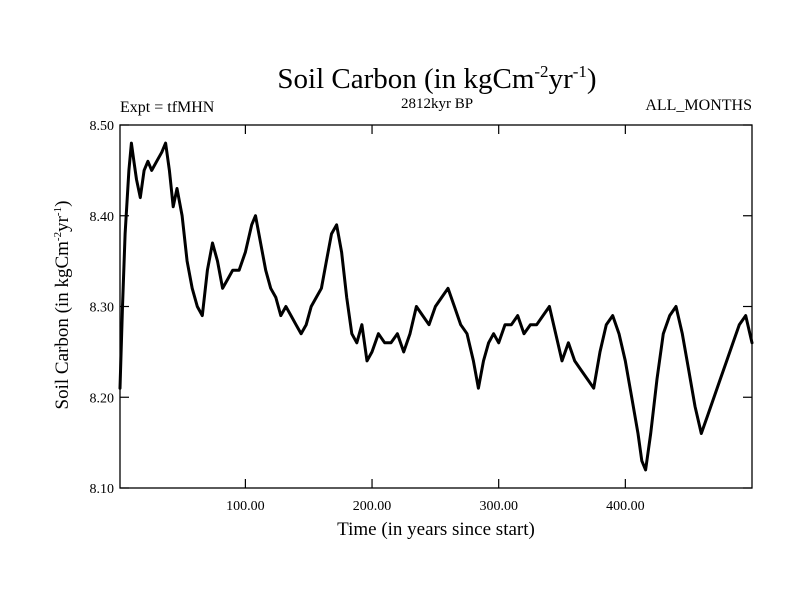 The height and width of the screenshot is (600, 800). What do you see at coordinates (102, 308) in the screenshot?
I see `y-tick-label: 8.30` at bounding box center [102, 308].